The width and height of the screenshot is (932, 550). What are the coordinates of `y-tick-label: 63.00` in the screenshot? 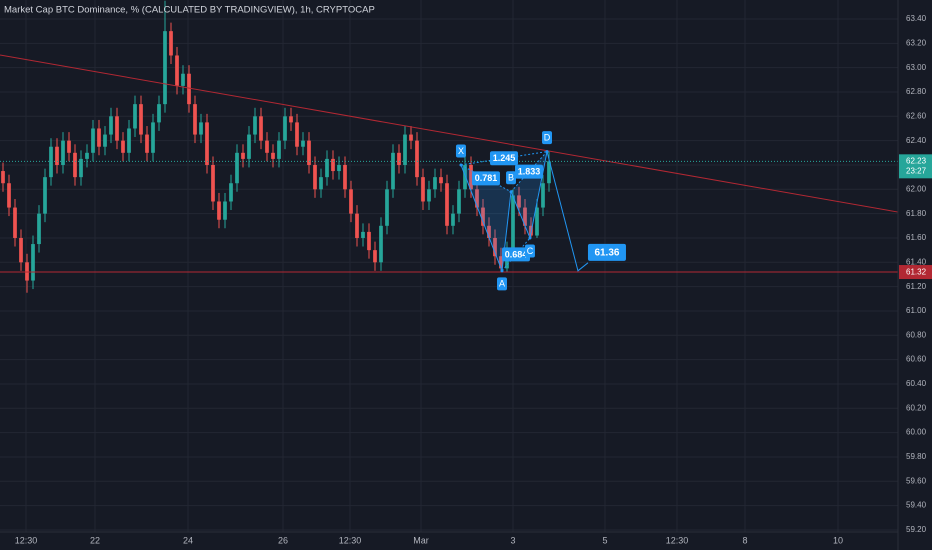 It's located at (916, 67).